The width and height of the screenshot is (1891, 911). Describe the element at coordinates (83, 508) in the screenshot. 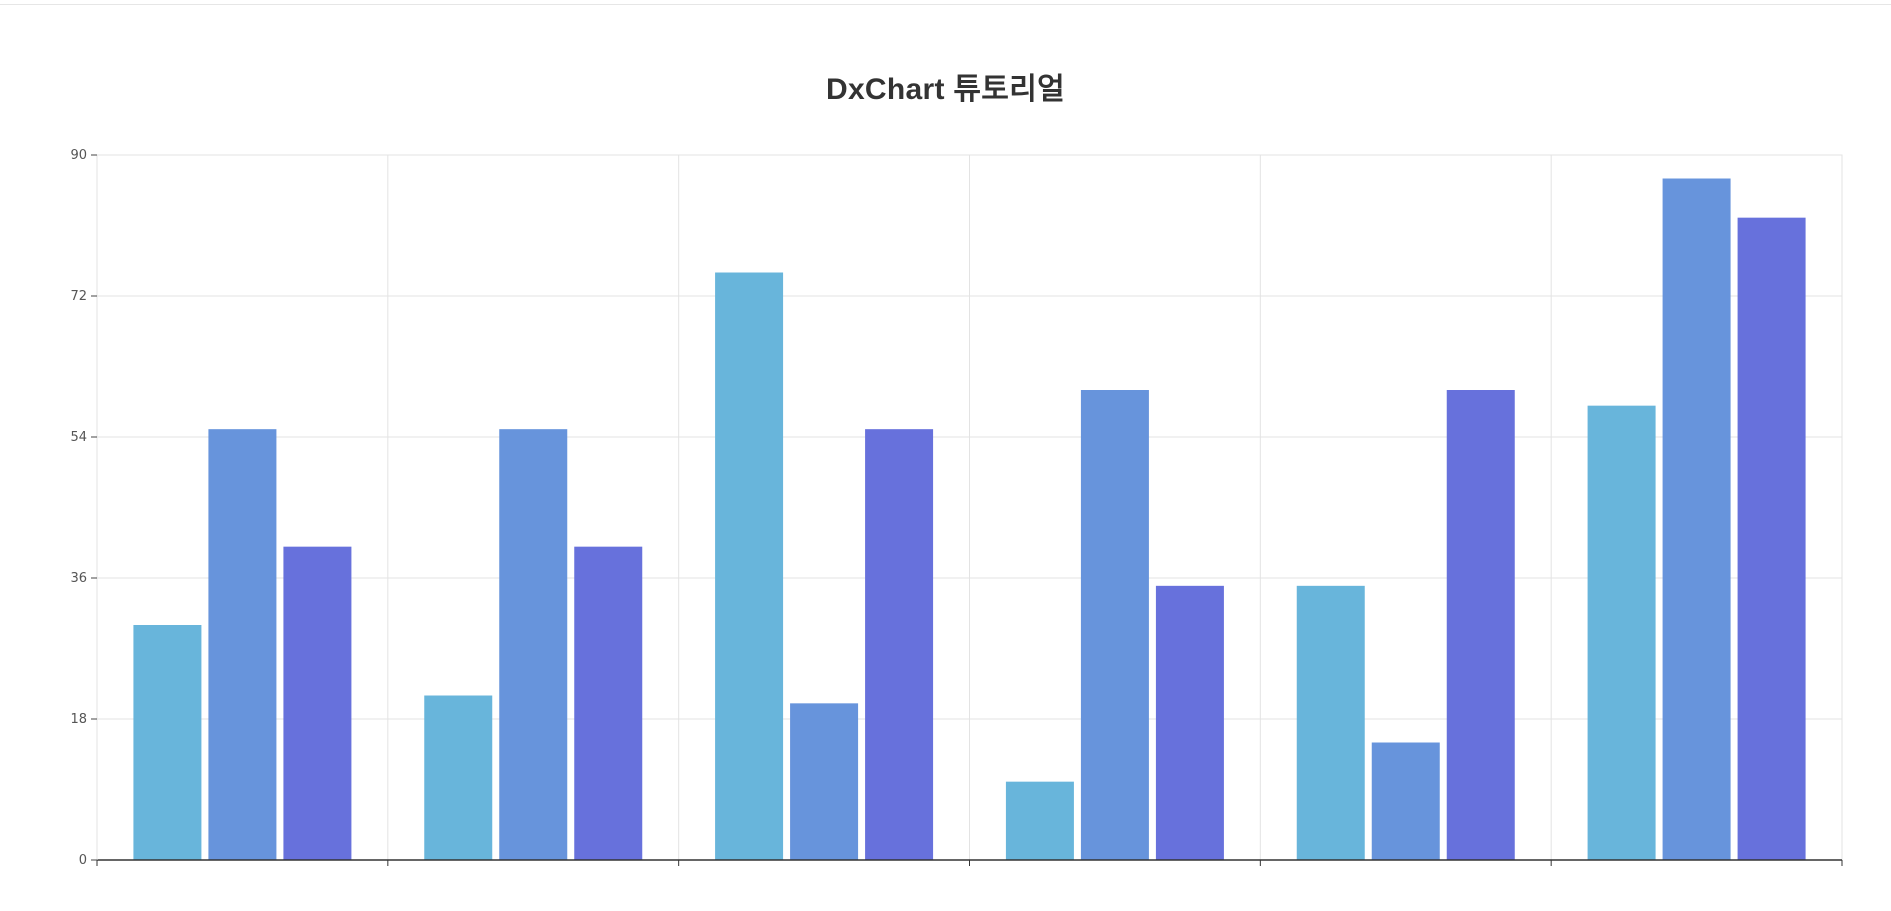

I see `y-axis-ticks: 0 18 36 54 72 90` at that location.